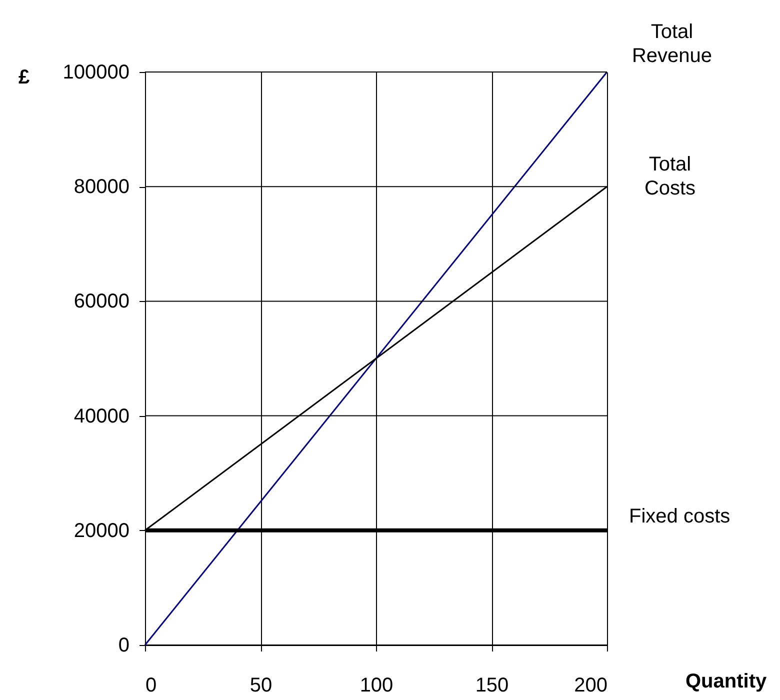 This screenshot has height=700, width=780. What do you see at coordinates (261, 685) in the screenshot?
I see `x-tick-label: 50` at bounding box center [261, 685].